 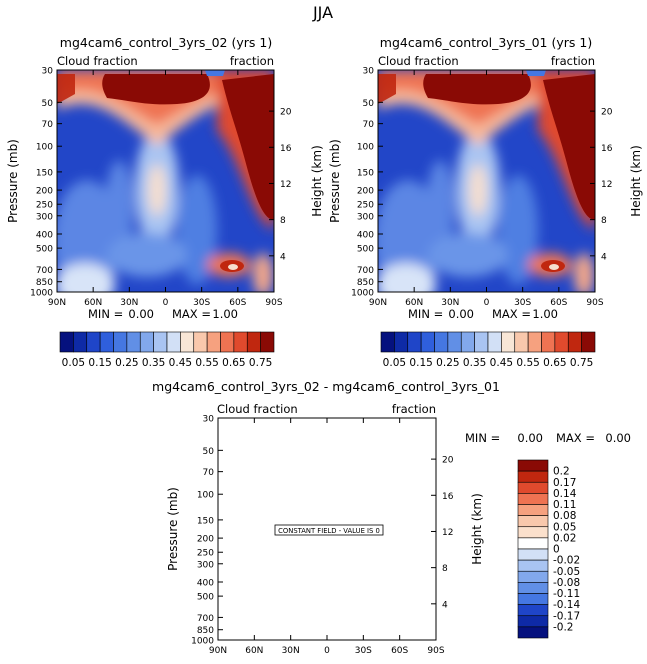 What do you see at coordinates (44, 235) in the screenshot?
I see `panel-a-ytick-label: 400` at bounding box center [44, 235].